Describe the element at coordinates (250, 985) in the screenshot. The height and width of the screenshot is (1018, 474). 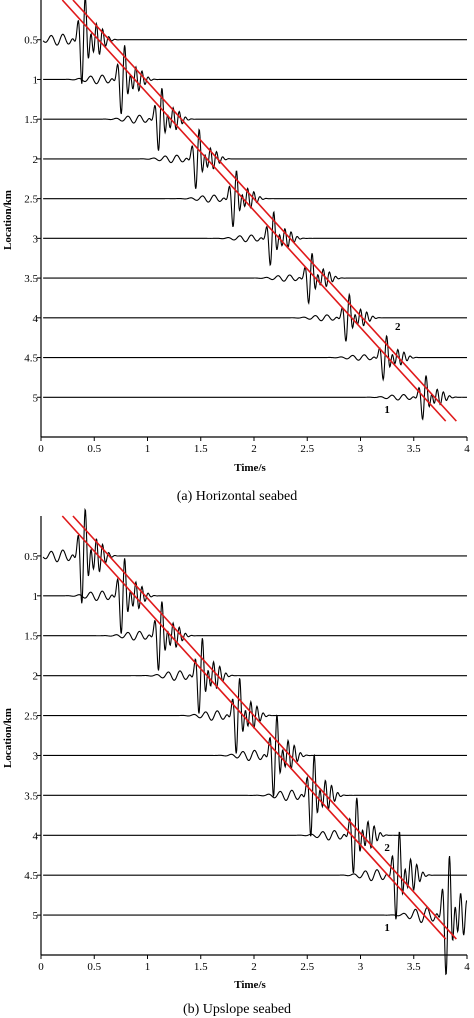
I see `panel-b-x-axis-title: Time/s` at that location.